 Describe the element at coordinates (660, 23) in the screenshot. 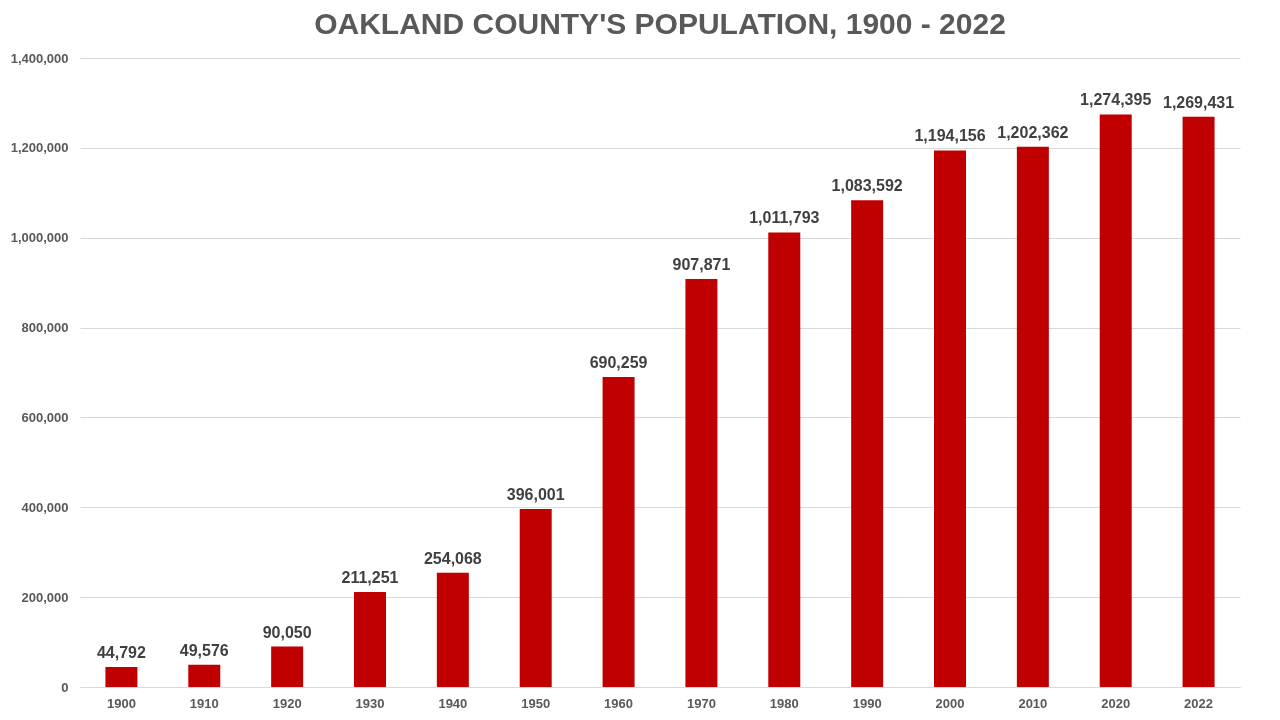

I see `chart-title: OAKLAND COUNTY'S POPULATION, 1900 - 2022` at that location.